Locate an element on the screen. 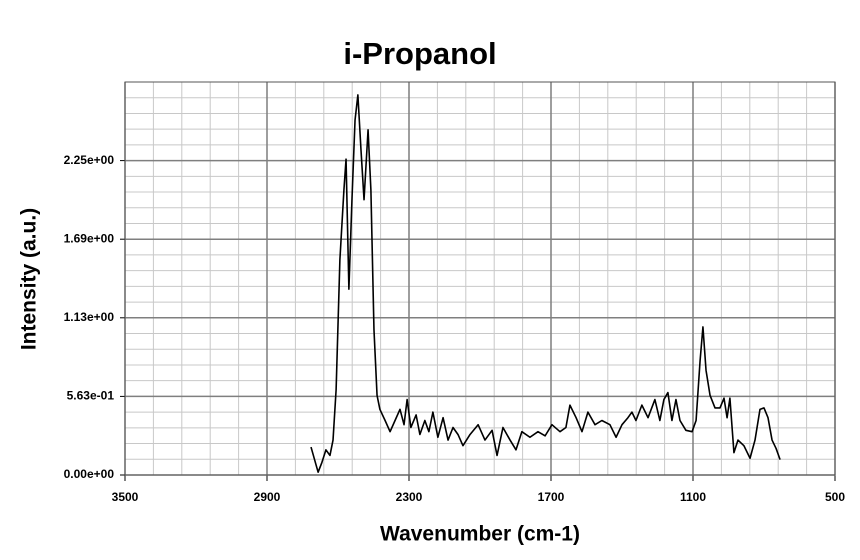 This screenshot has width=860, height=560. y-tick-label: 0.00e+00 is located at coordinates (89, 474).